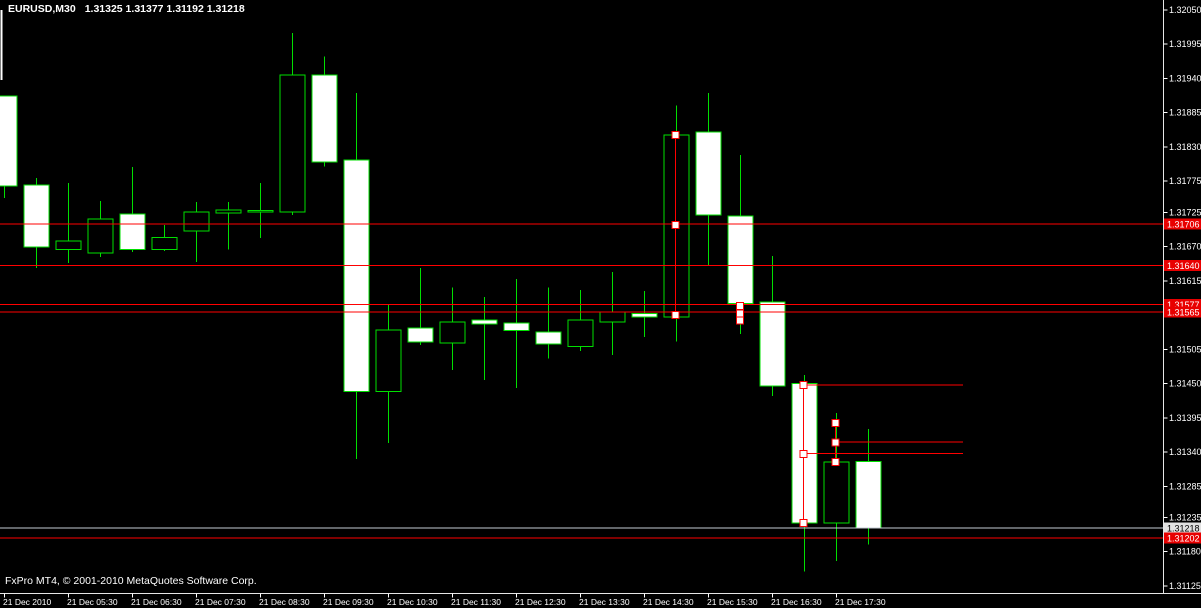 The image size is (1201, 608). Describe the element at coordinates (1185, 44) in the screenshot. I see `price-tick-label: 1.31995` at that location.